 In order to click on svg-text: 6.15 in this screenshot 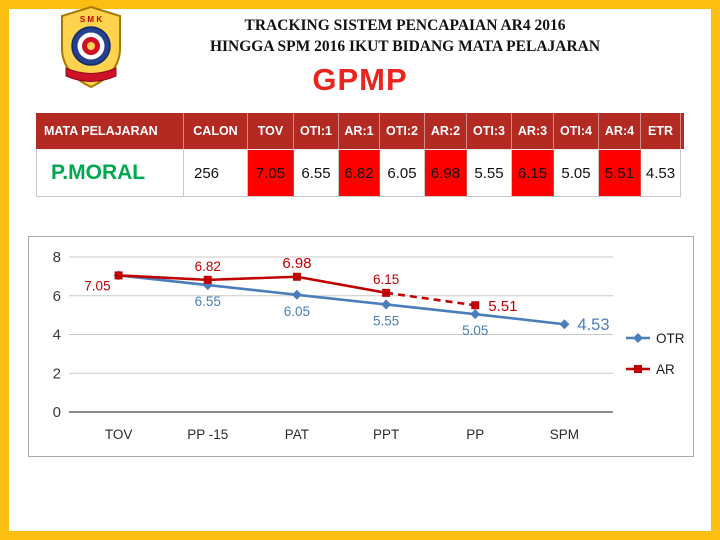, I will do `click(386, 279)`.